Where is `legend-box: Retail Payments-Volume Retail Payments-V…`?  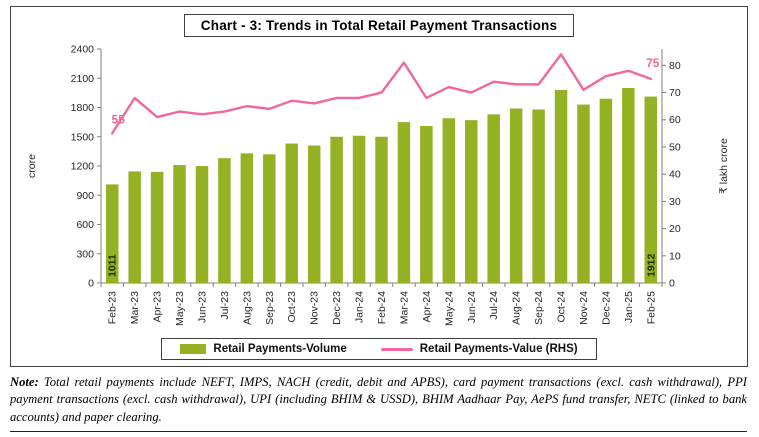
legend-box: Retail Payments-Volume Retail Payments-V… is located at coordinates (379, 349).